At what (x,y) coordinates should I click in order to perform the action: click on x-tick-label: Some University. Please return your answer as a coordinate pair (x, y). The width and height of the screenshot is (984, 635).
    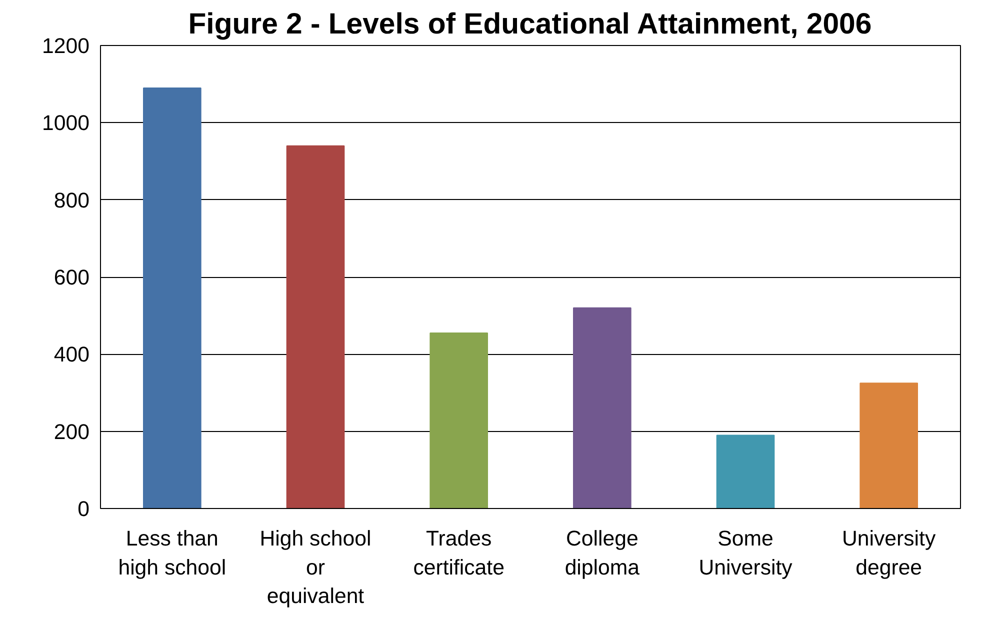
    Looking at the image, I should click on (745, 553).